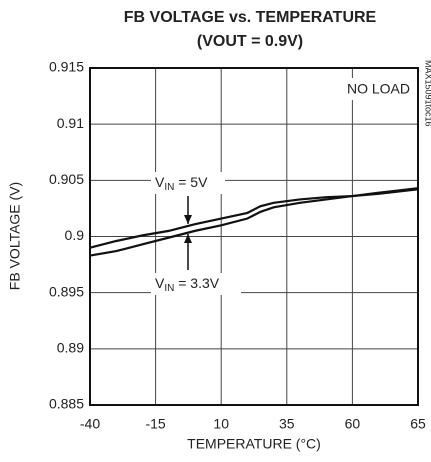 The width and height of the screenshot is (431, 462). What do you see at coordinates (353, 424) in the screenshot?
I see `x-tick-label: 60` at bounding box center [353, 424].